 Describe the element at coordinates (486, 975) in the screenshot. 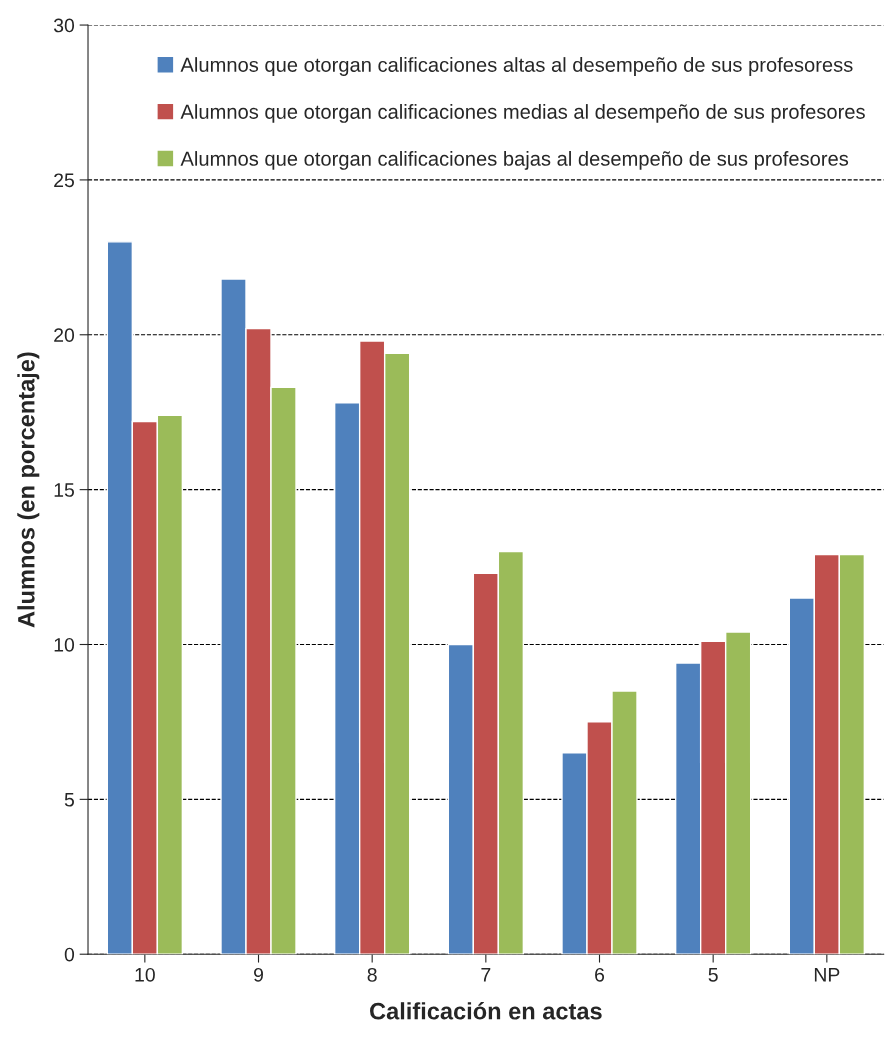

I see `x-tick-label: 7` at that location.